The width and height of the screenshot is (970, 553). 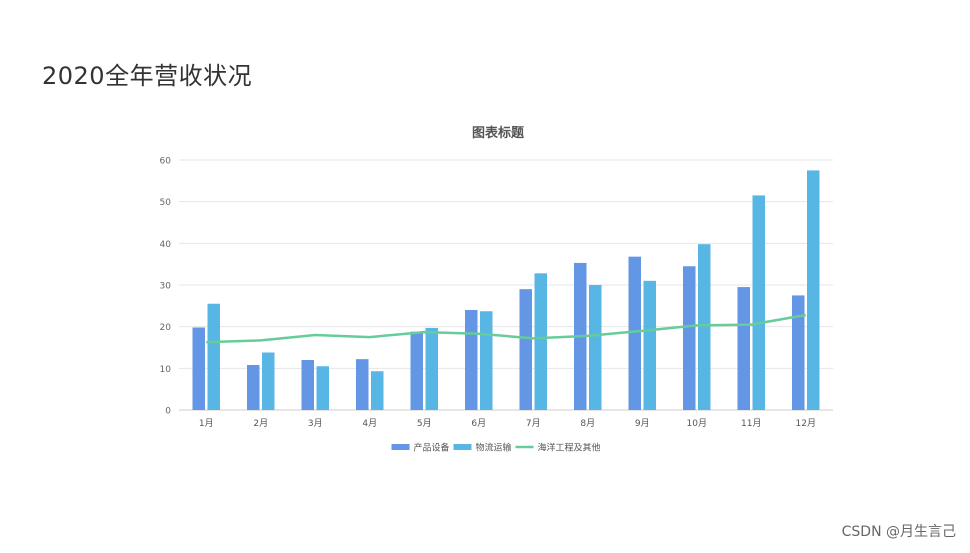 What do you see at coordinates (315, 423) in the screenshot?
I see `x-tick-label: 3月` at bounding box center [315, 423].